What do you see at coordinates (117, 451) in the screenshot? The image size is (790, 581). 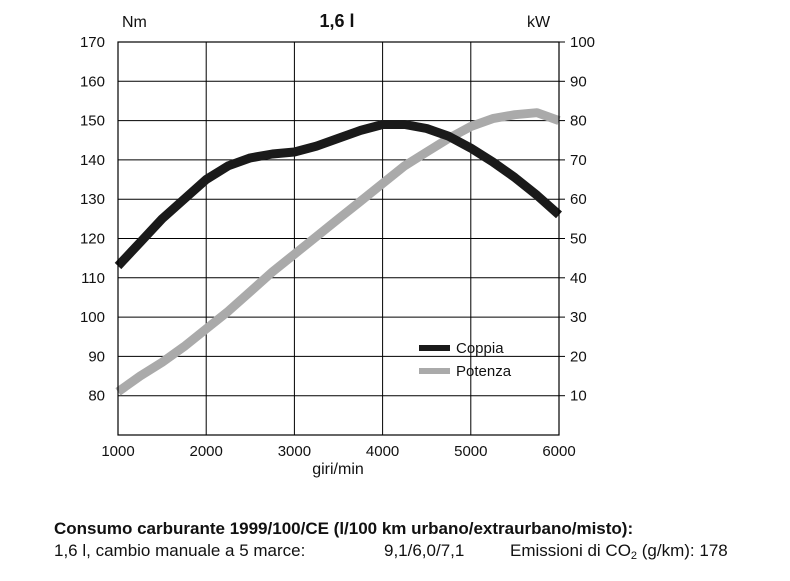 I see `x-tick-label: 1000` at bounding box center [117, 451].